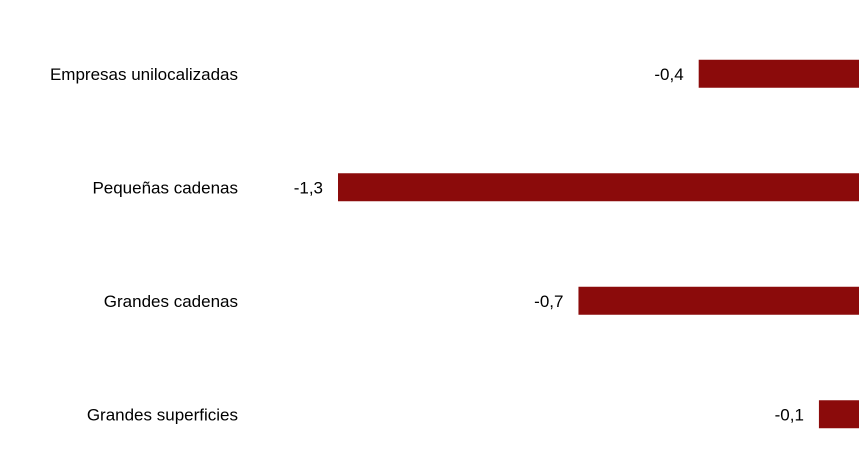 The image size is (860, 461). Describe the element at coordinates (668, 74) in the screenshot. I see `value-label: -0,4` at that location.